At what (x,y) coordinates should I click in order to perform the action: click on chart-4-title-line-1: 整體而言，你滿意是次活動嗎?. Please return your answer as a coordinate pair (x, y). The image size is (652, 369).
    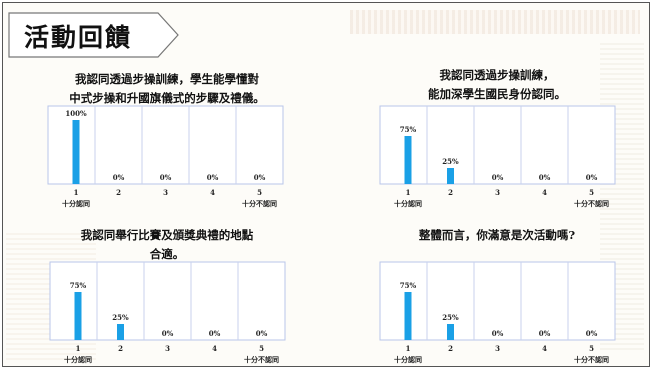
    Looking at the image, I should click on (497, 235).